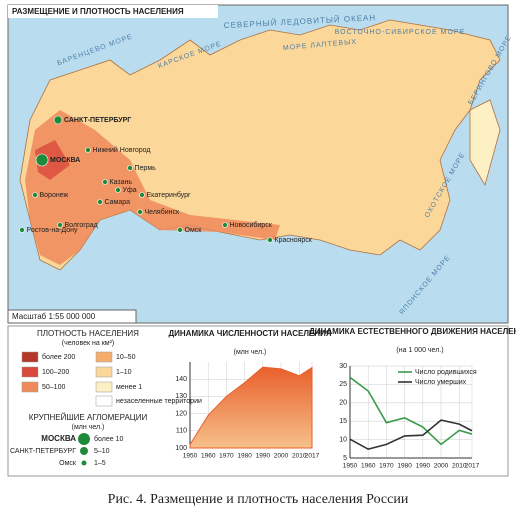 The width and height of the screenshot is (516, 511). What do you see at coordinates (162, 212) in the screenshot?
I see `city-label: Челябинск` at bounding box center [162, 212].